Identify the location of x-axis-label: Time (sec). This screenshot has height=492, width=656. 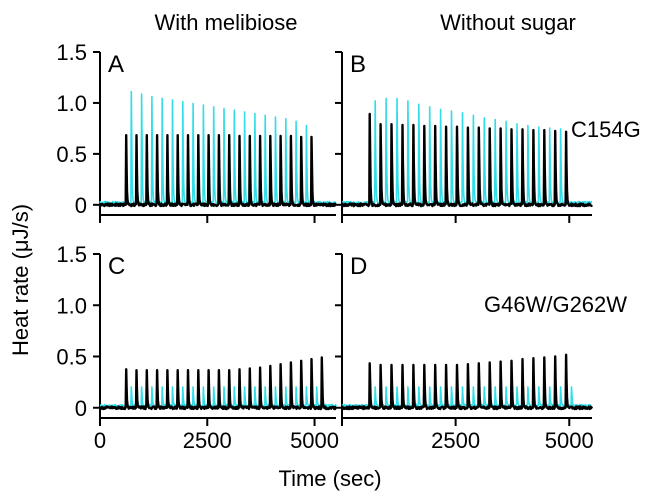
(329, 478).